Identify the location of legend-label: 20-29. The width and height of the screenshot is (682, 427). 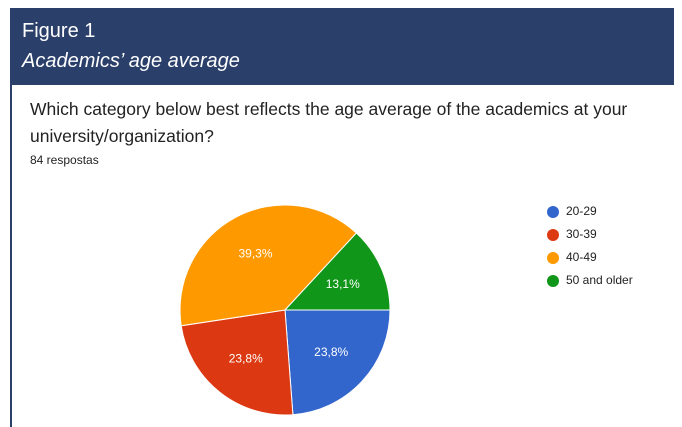
(581, 211).